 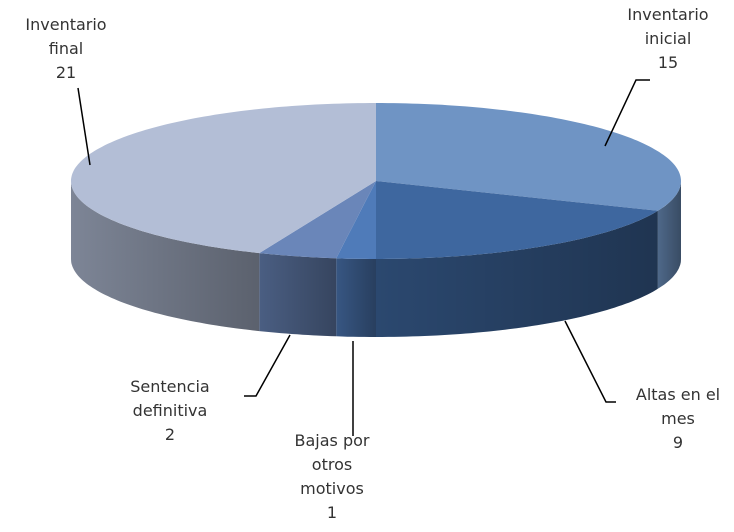 I want to click on category-label: Altas en el mes, so click(x=678, y=406).